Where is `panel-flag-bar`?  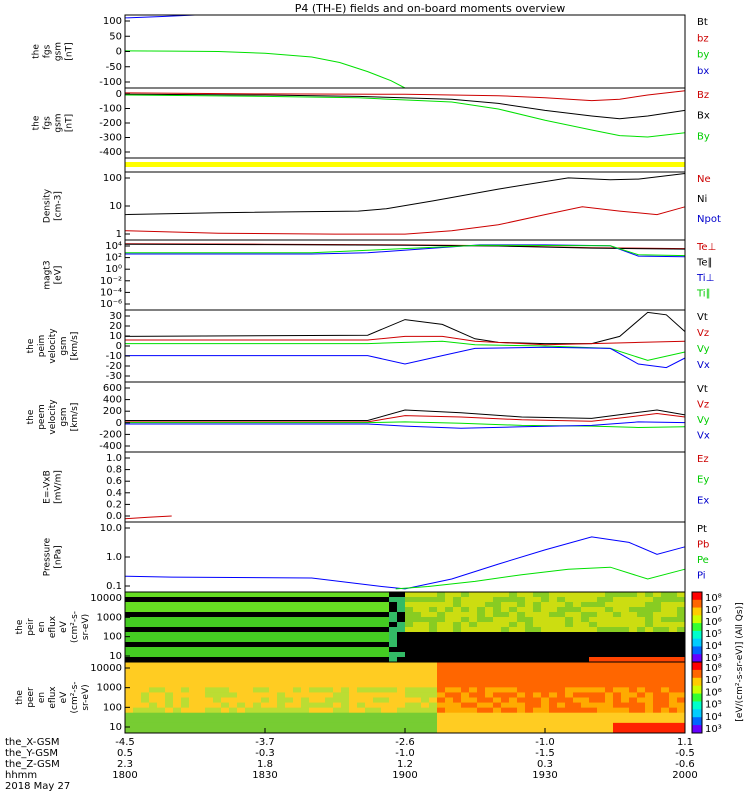 panel-flag-bar is located at coordinates (405, 165).